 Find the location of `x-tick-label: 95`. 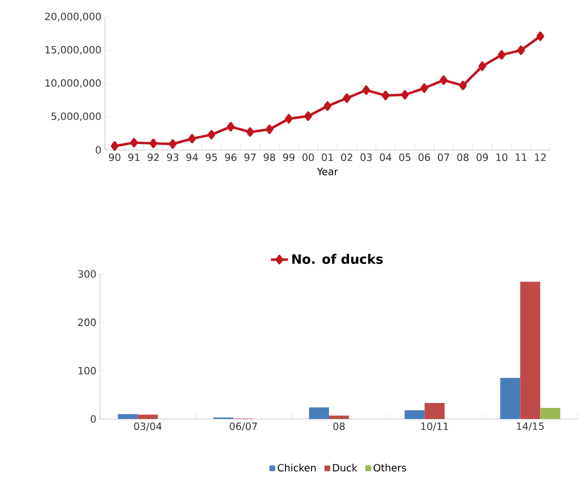

x-tick-label: 95 is located at coordinates (211, 158).